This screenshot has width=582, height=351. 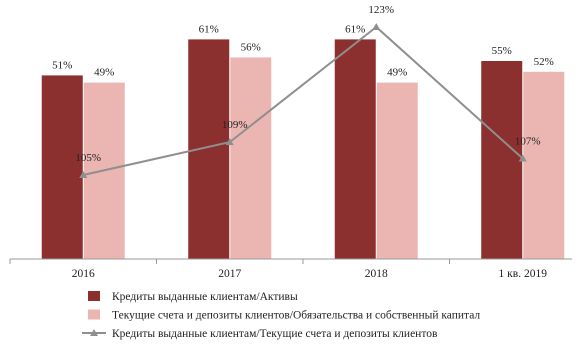 What do you see at coordinates (83, 274) in the screenshot?
I see `x-tick-label-0: 2016` at bounding box center [83, 274].